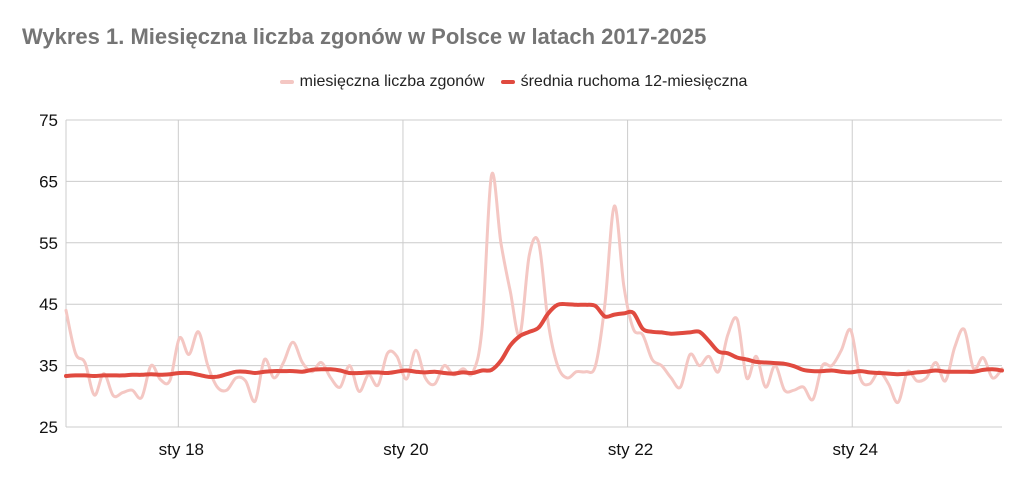 The width and height of the screenshot is (1027, 484). Describe the element at coordinates (48, 120) in the screenshot. I see `y-tick-label: 75` at that location.